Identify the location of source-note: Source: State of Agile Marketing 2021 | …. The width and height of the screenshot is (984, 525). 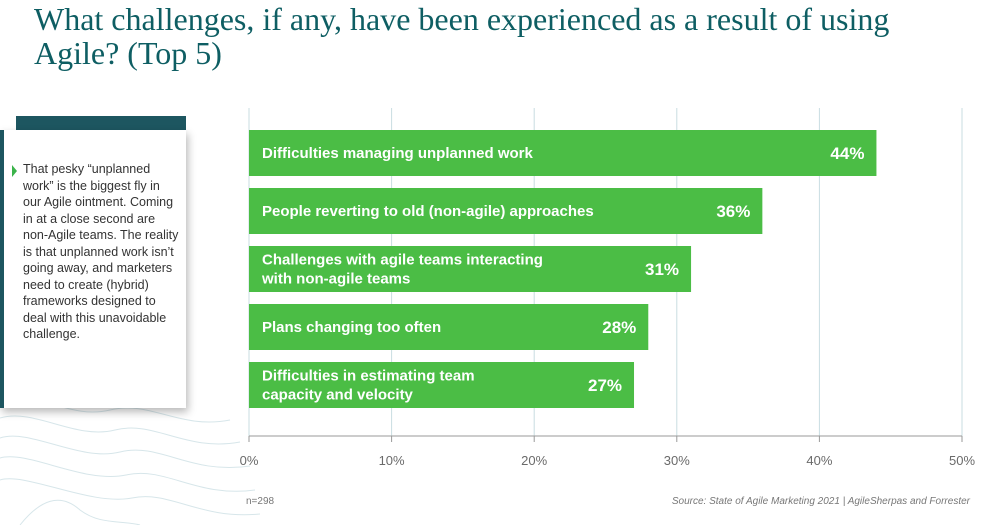
(820, 501).